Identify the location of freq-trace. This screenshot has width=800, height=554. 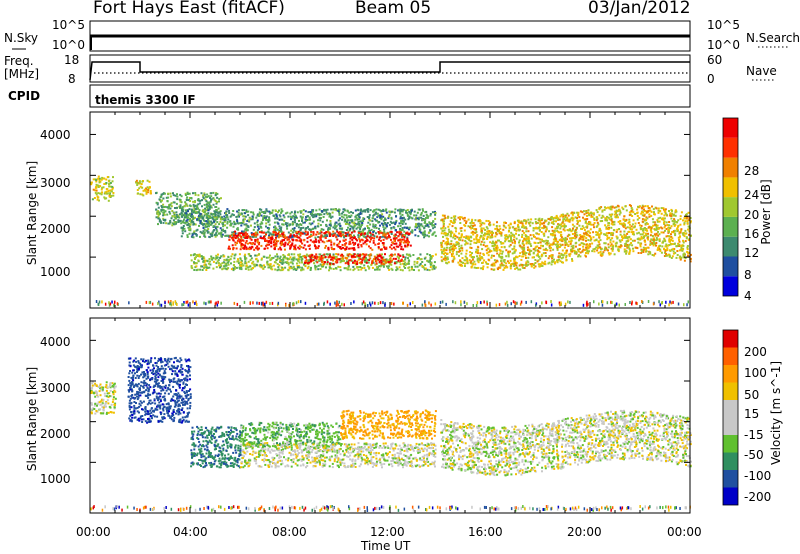
(389, 71).